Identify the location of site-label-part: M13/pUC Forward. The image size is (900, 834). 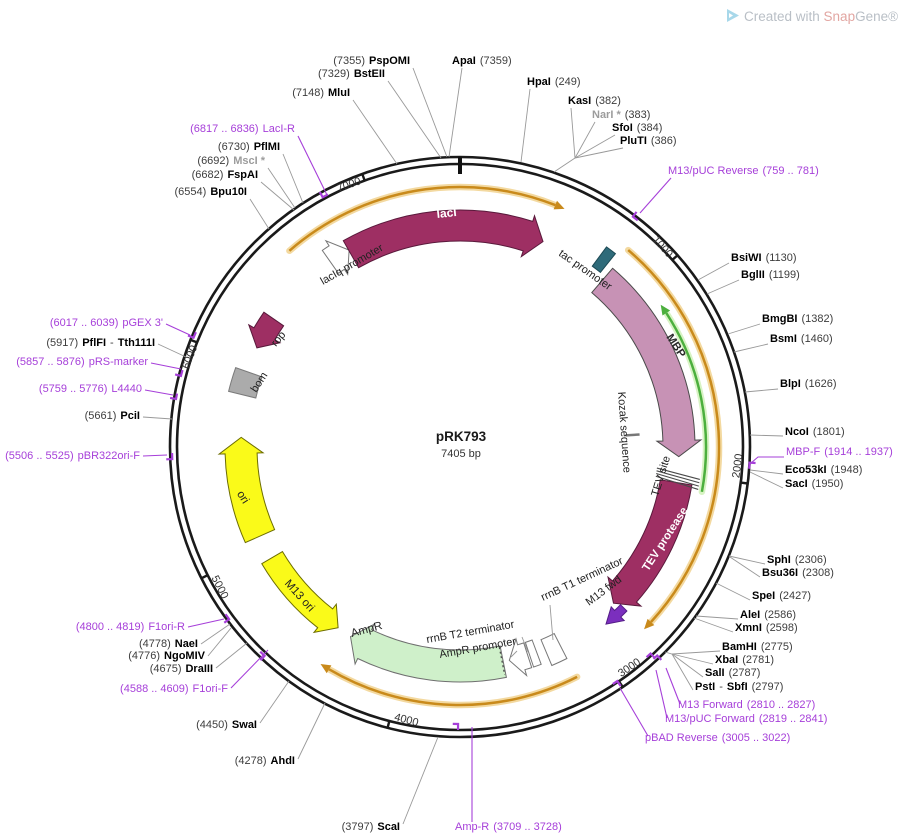
(710, 719).